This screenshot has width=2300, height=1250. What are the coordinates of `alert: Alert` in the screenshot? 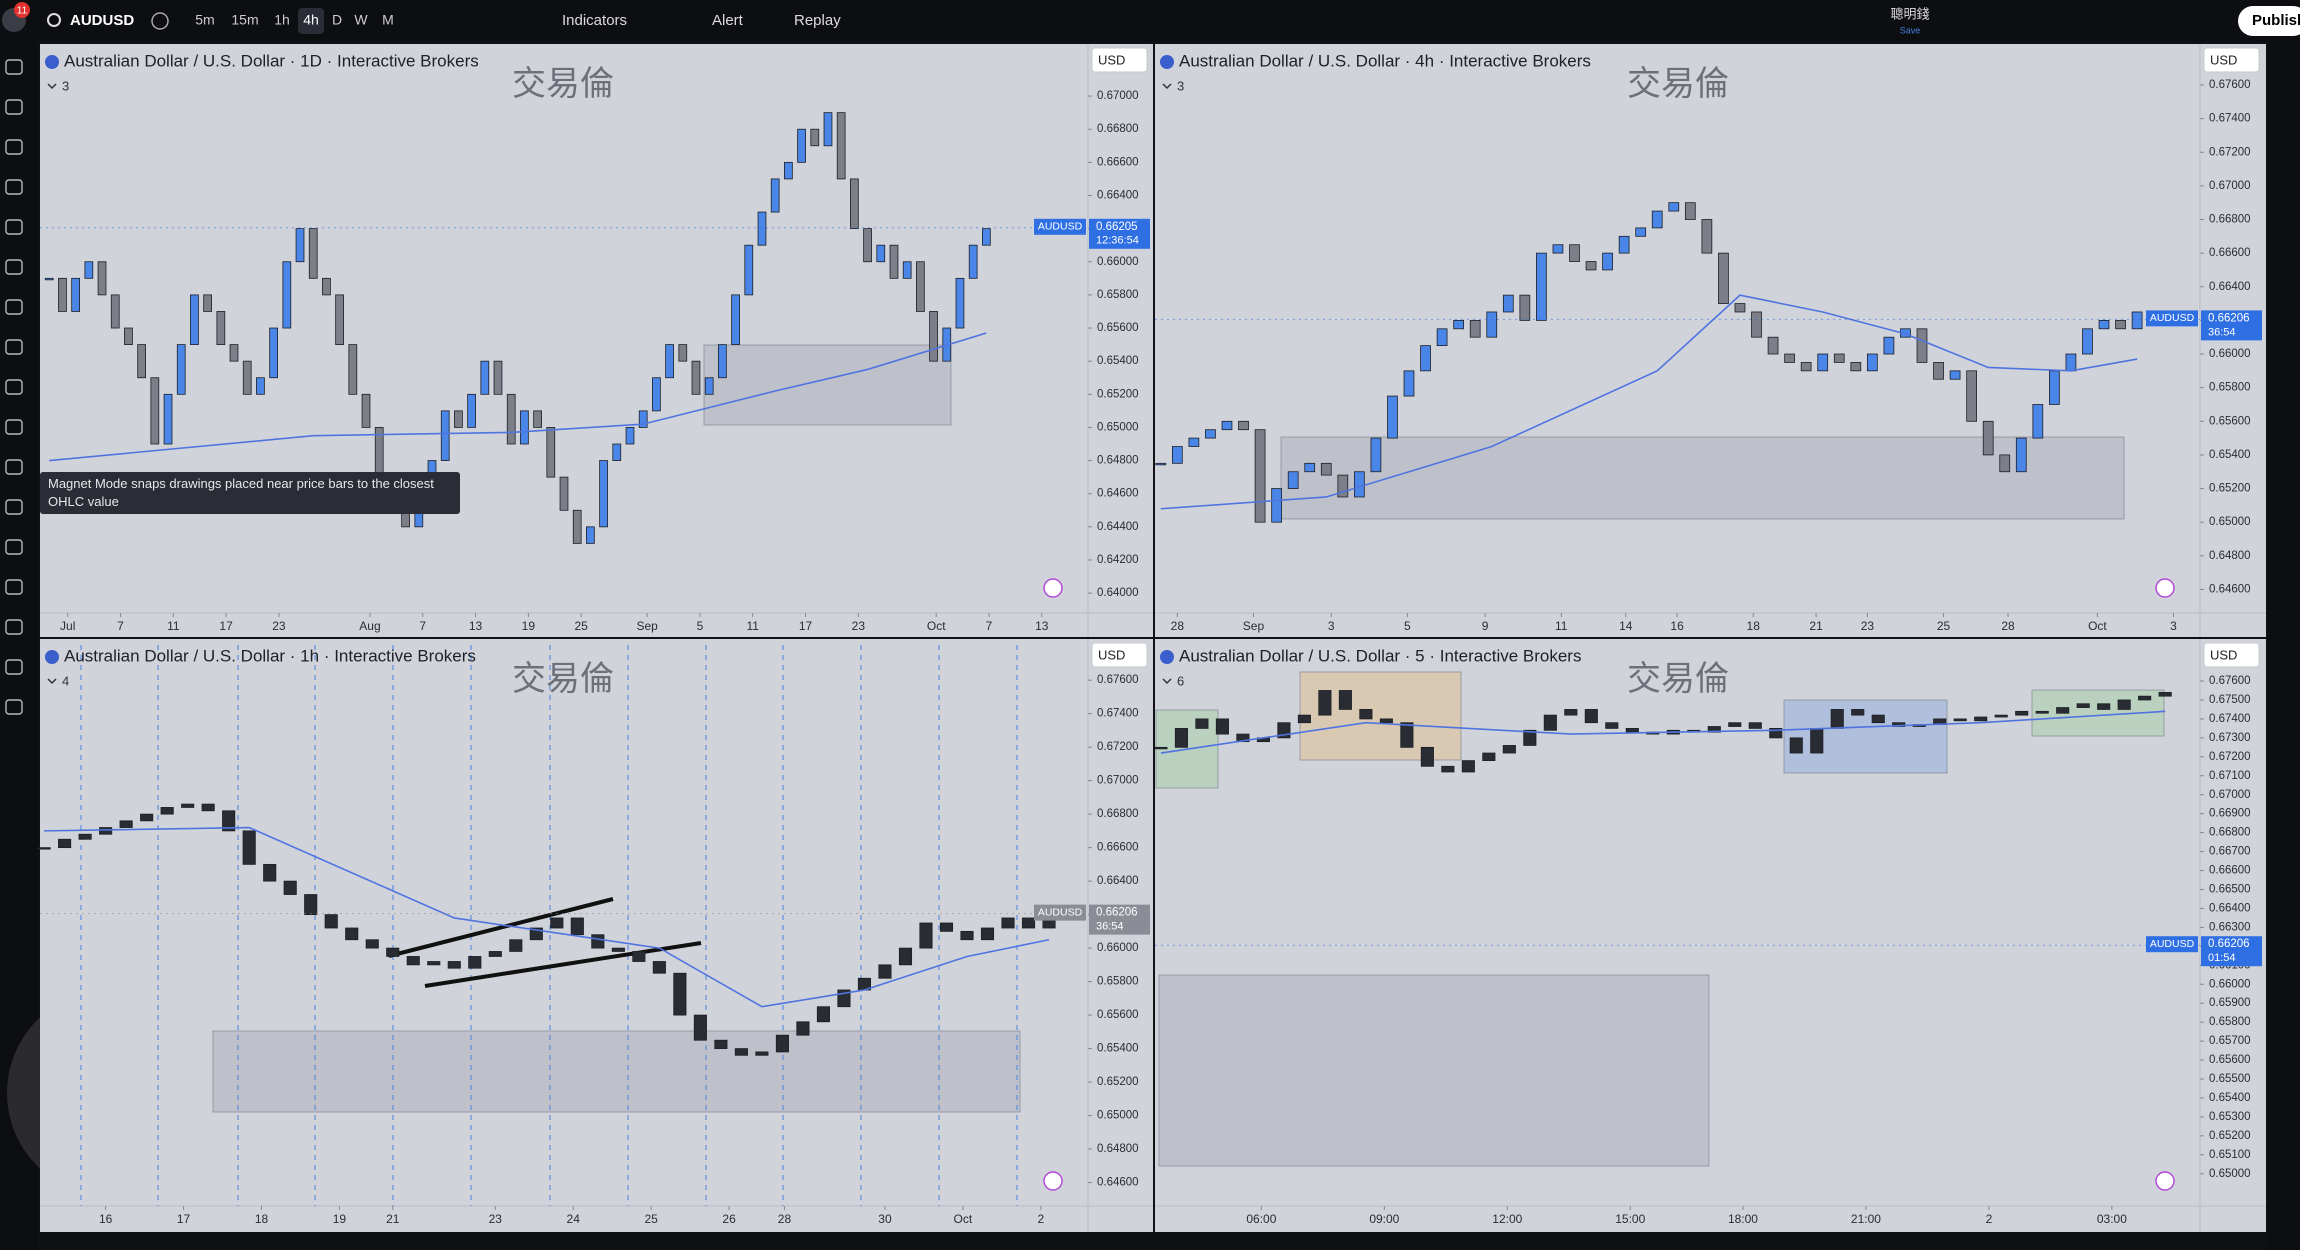 It's located at (728, 20).